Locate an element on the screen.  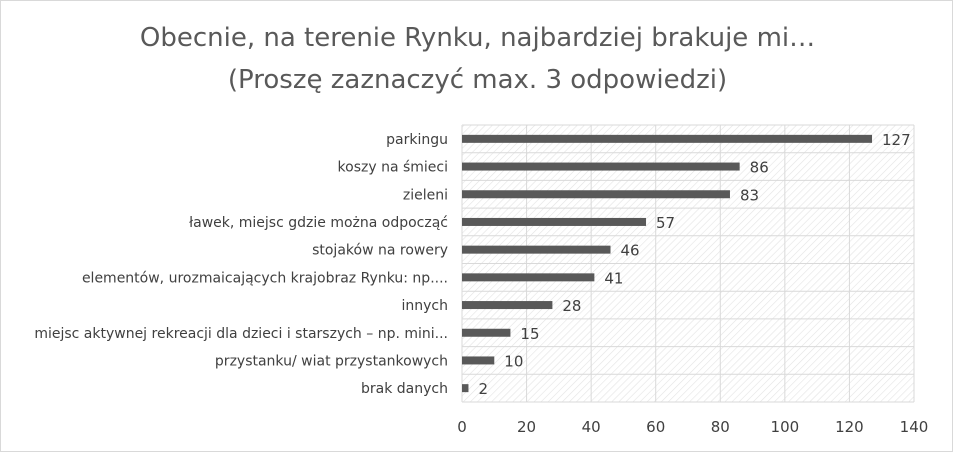
x-tick-label: 120 is located at coordinates (849, 427).